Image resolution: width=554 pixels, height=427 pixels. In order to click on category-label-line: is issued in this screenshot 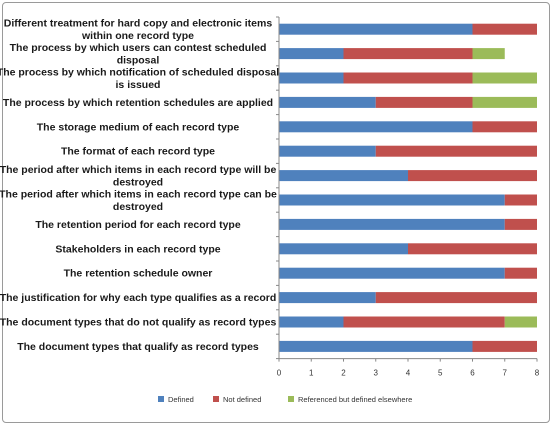, I will do `click(138, 85)`.